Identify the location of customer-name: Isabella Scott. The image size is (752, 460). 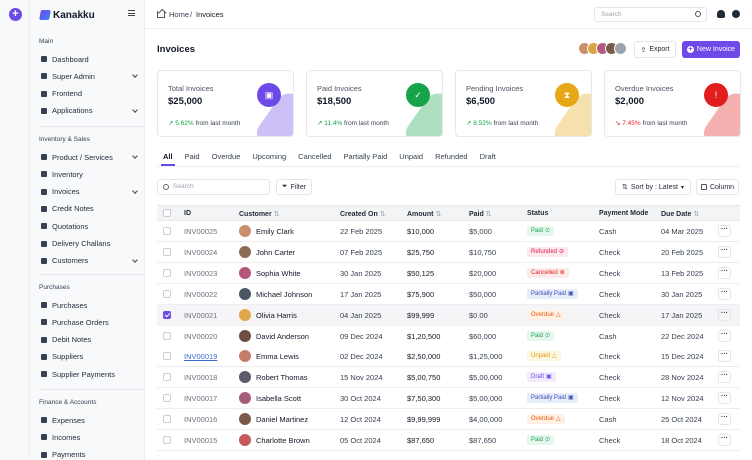
(279, 399).